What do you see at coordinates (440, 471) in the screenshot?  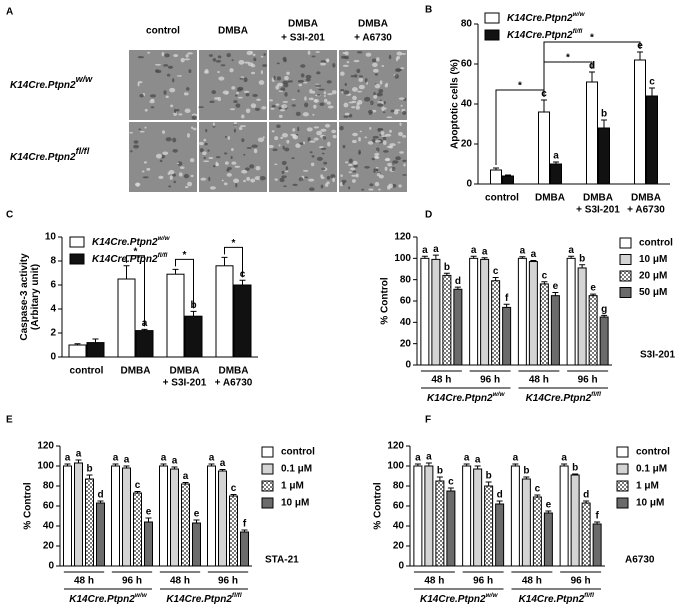 I see `significance-letter: b` at bounding box center [440, 471].